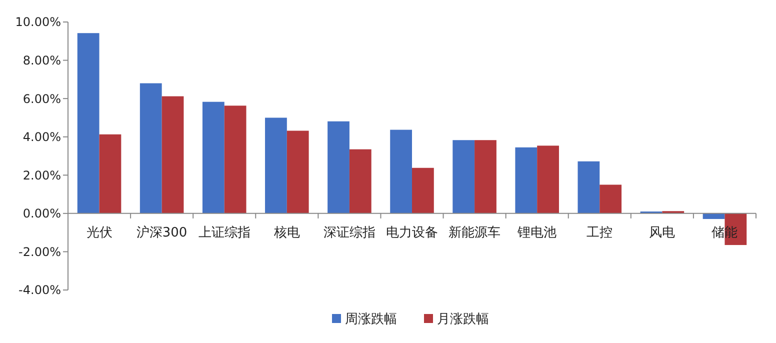 This screenshot has width=776, height=343. What do you see at coordinates (463, 319) in the screenshot?
I see `legend-label: 月涨跌幅` at bounding box center [463, 319].